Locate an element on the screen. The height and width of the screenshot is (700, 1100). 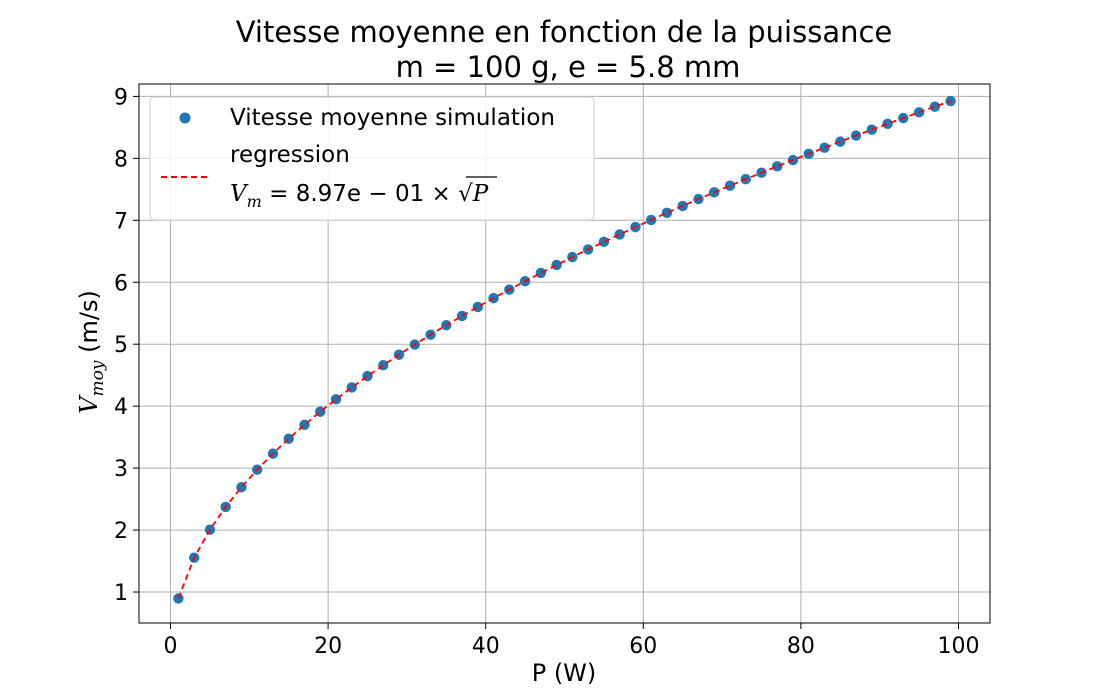
x-axis-label: P (W) is located at coordinates (564, 673).